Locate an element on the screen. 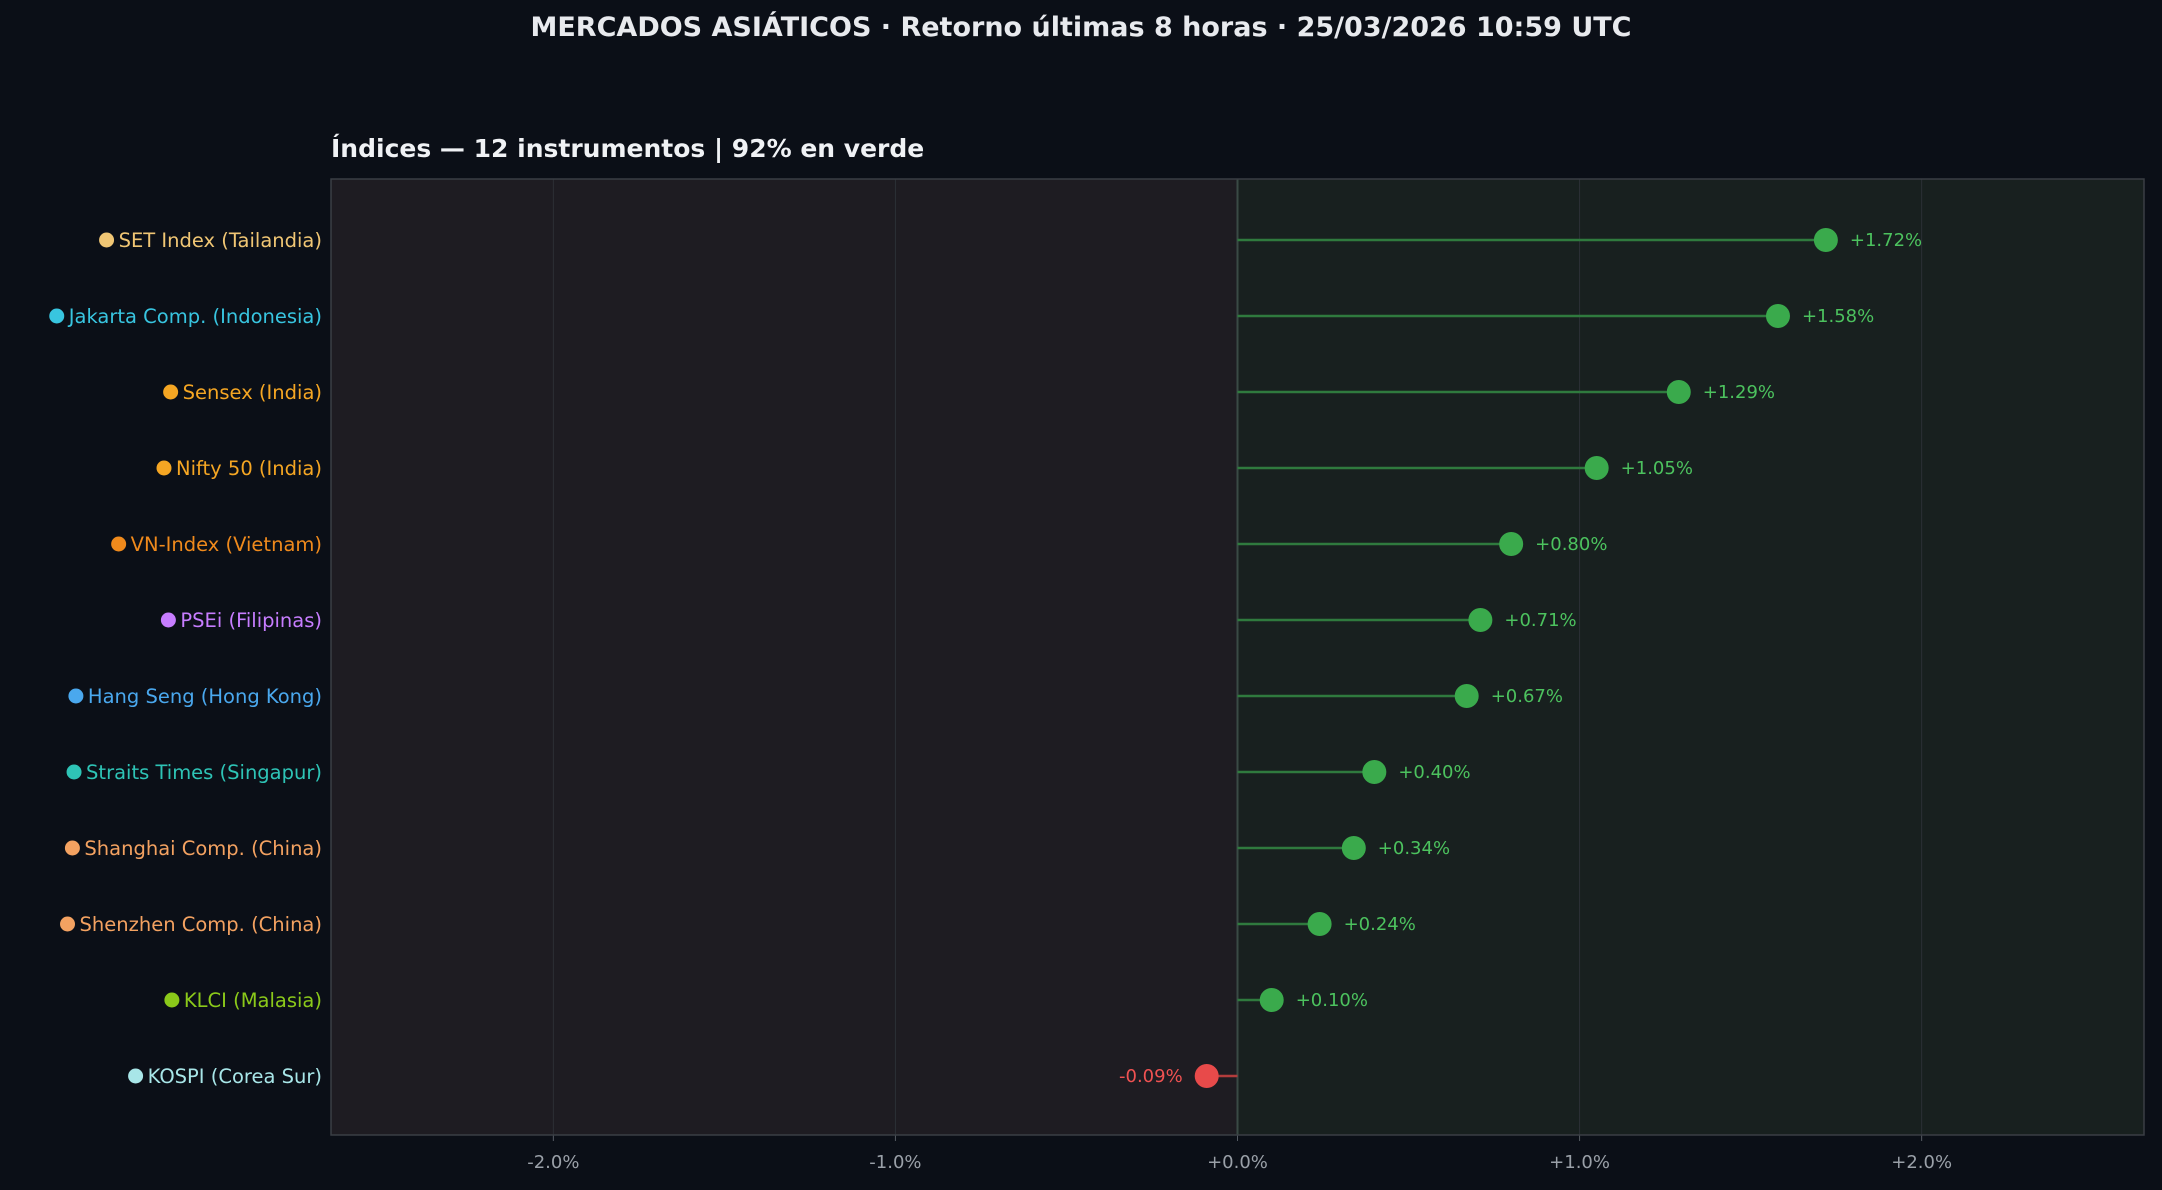 This screenshot has height=1190, width=2162. value-label: -0.09% is located at coordinates (1151, 1076).